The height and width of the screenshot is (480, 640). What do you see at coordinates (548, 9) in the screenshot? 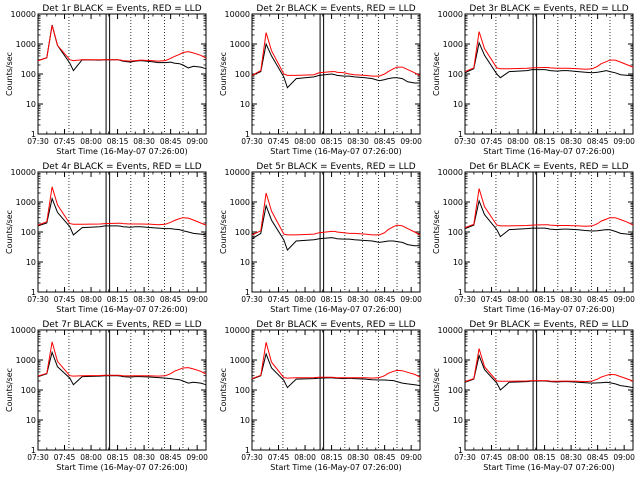
I see `panel-title: Det 3r BLACK = Events, RED = LLD` at bounding box center [548, 9].